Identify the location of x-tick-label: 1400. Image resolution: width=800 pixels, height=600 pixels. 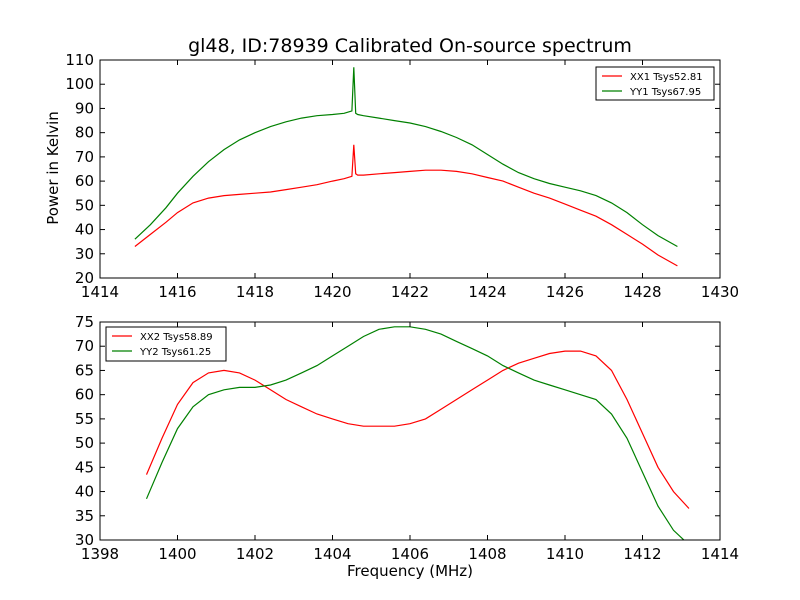
(177, 554).